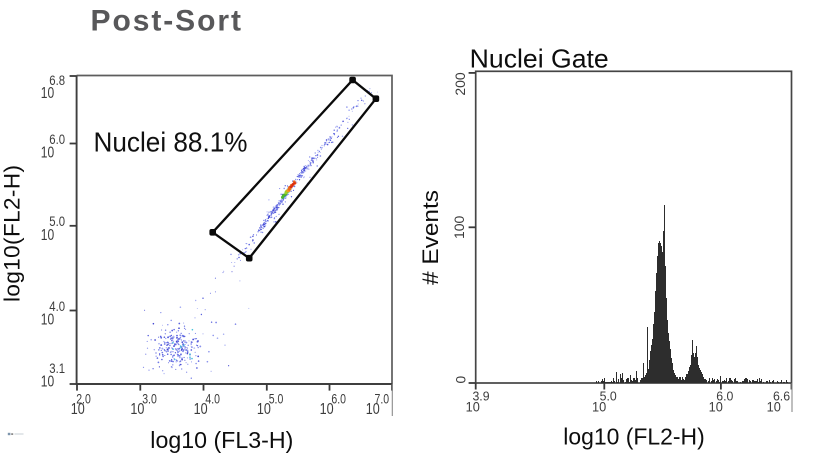  What do you see at coordinates (460, 83) in the screenshot?
I see `svg-text: 200` at bounding box center [460, 83].